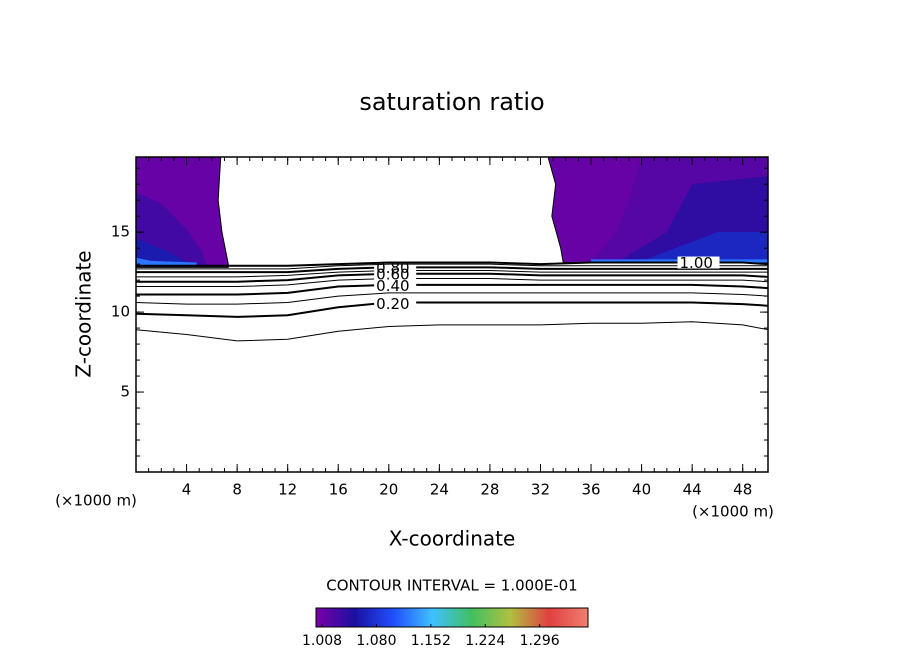 The image size is (904, 654). I want to click on x-tick-label: 40, so click(641, 490).